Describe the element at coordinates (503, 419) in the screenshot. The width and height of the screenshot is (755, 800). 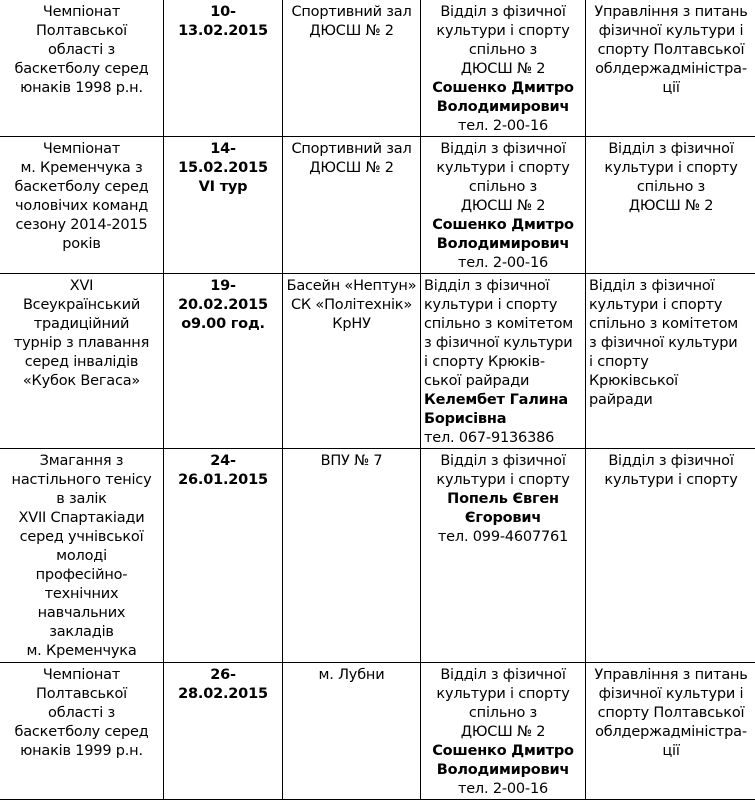
I see `responsible-cell-line: Борисівна` at that location.